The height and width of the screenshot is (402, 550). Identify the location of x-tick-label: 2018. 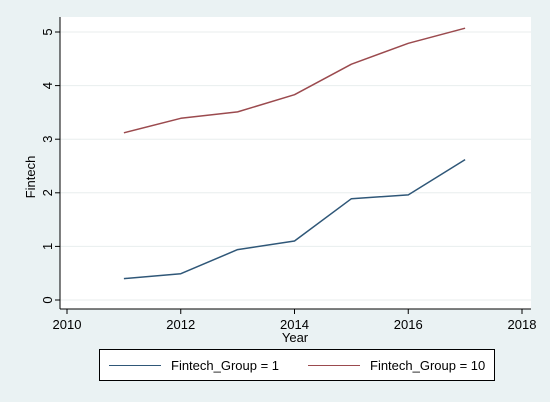
(522, 324).